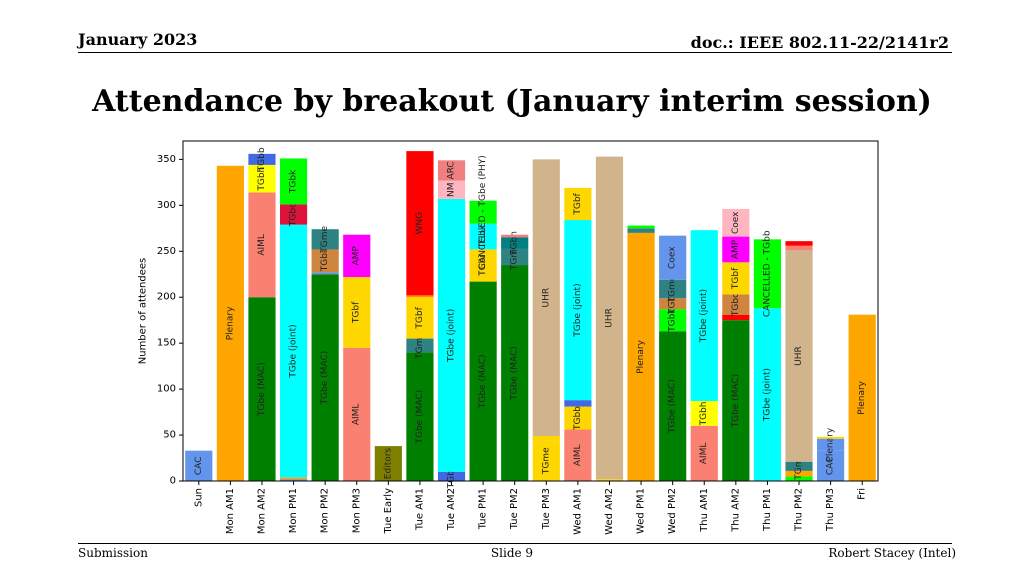 This screenshot has width=1024, height=576. What do you see at coordinates (166, 251) in the screenshot?
I see `y-tick-label: 250` at bounding box center [166, 251].